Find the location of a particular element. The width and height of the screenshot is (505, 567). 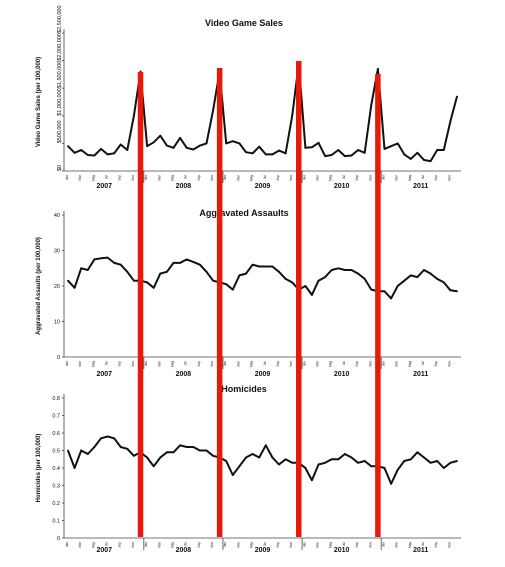

y-tick-label: $2,000,000 is located at coordinates (60, 47).